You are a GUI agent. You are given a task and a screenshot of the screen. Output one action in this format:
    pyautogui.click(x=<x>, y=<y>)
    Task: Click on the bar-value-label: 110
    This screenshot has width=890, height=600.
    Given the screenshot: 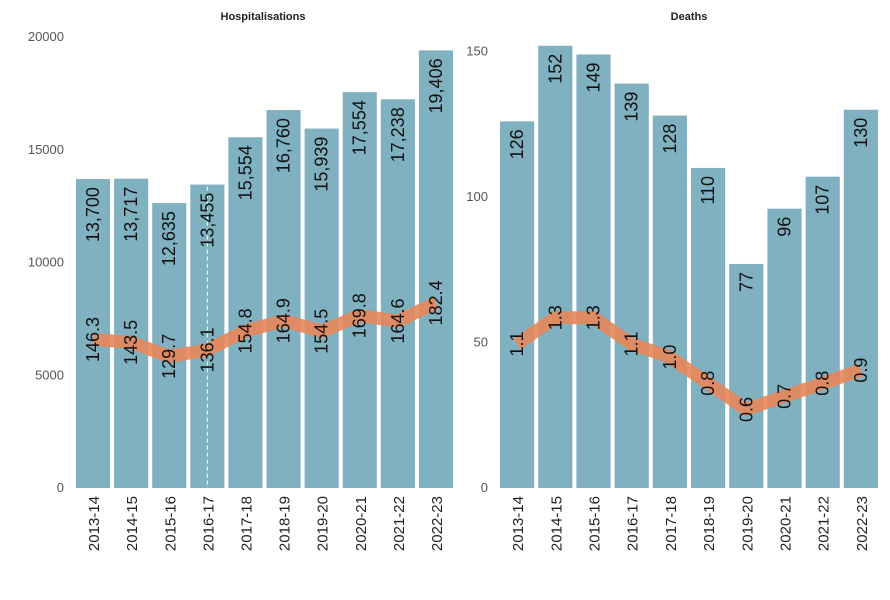 What is the action you would take?
    pyautogui.click(x=708, y=190)
    